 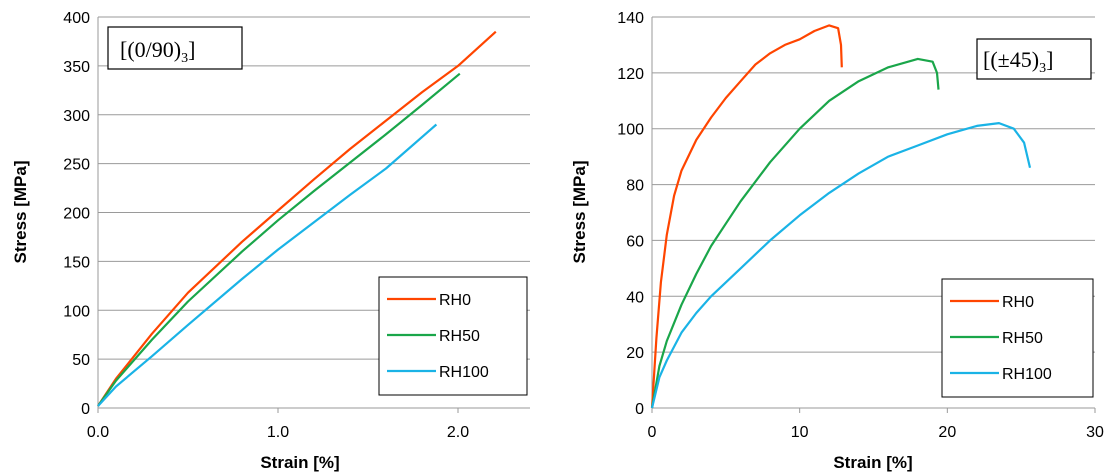 What do you see at coordinates (459, 336) in the screenshot?
I see `chart1-legend-label-rh50: RH50` at bounding box center [459, 336].